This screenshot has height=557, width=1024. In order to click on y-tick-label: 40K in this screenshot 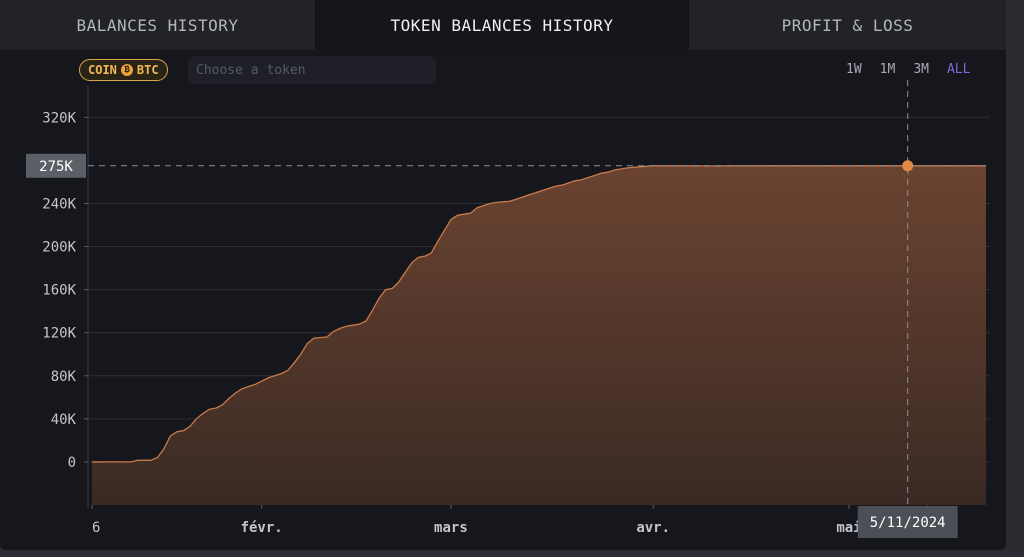, I will do `click(64, 420)`.